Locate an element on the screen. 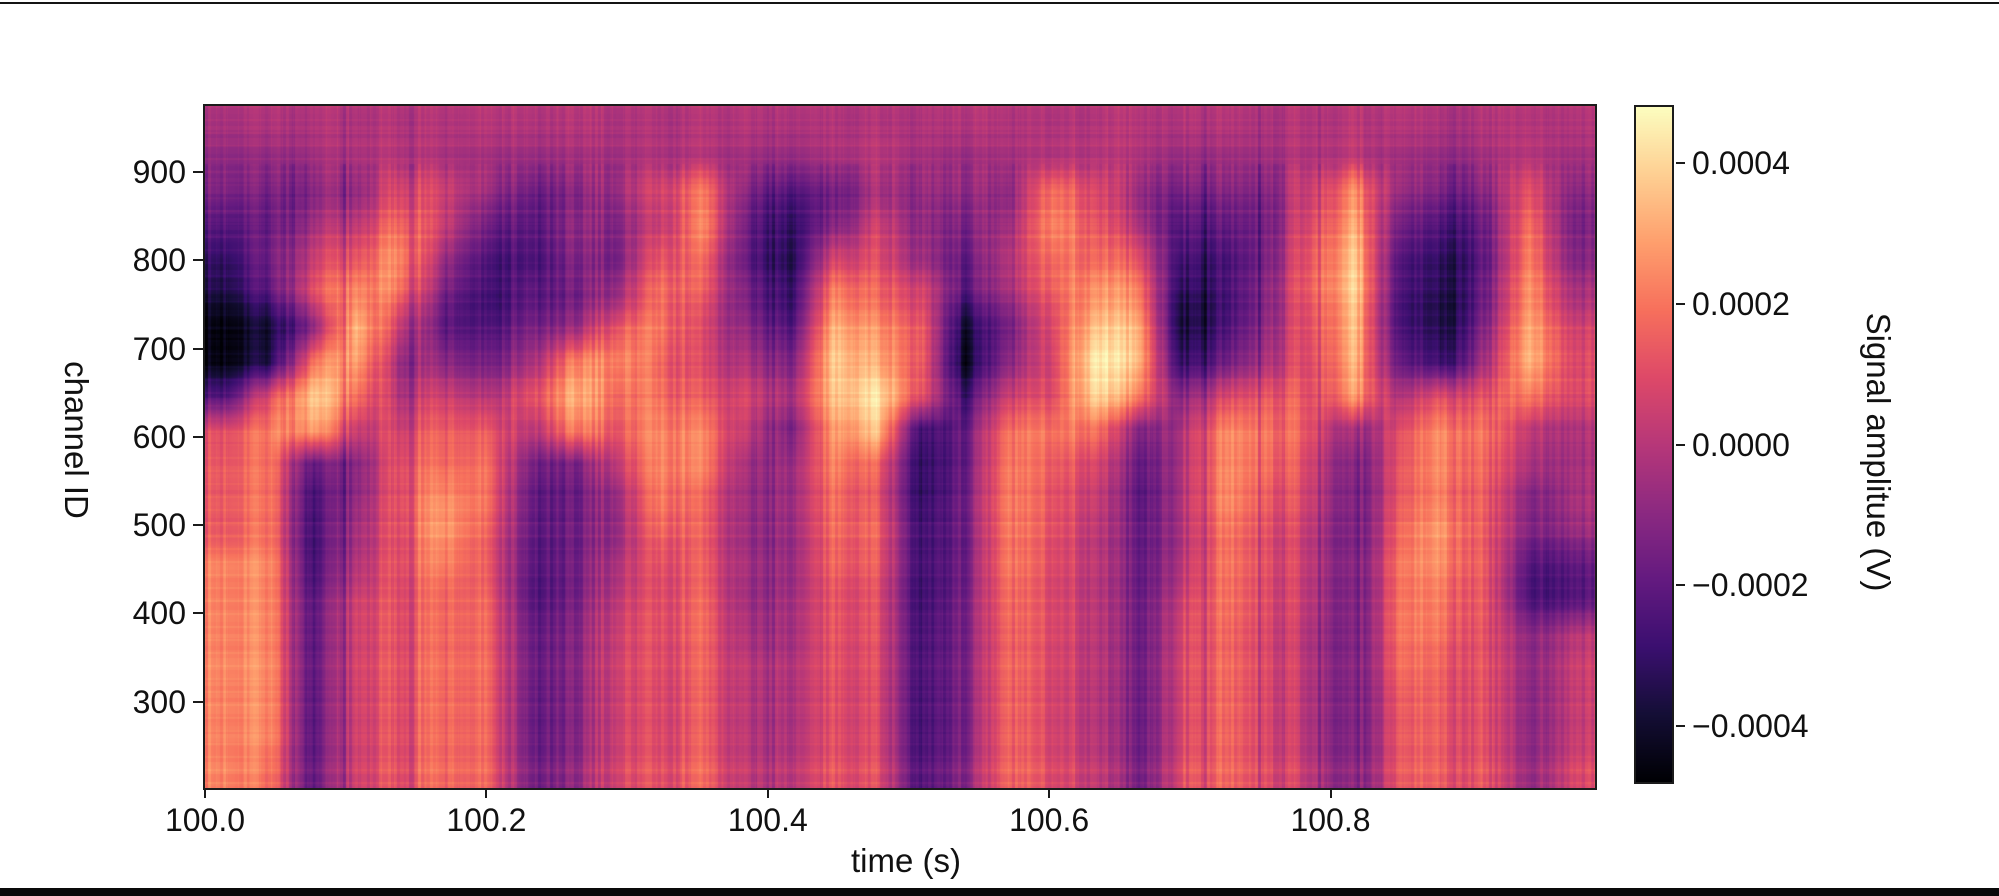 The width and height of the screenshot is (1999, 896). y-tick-label: 600 is located at coordinates (159, 436).